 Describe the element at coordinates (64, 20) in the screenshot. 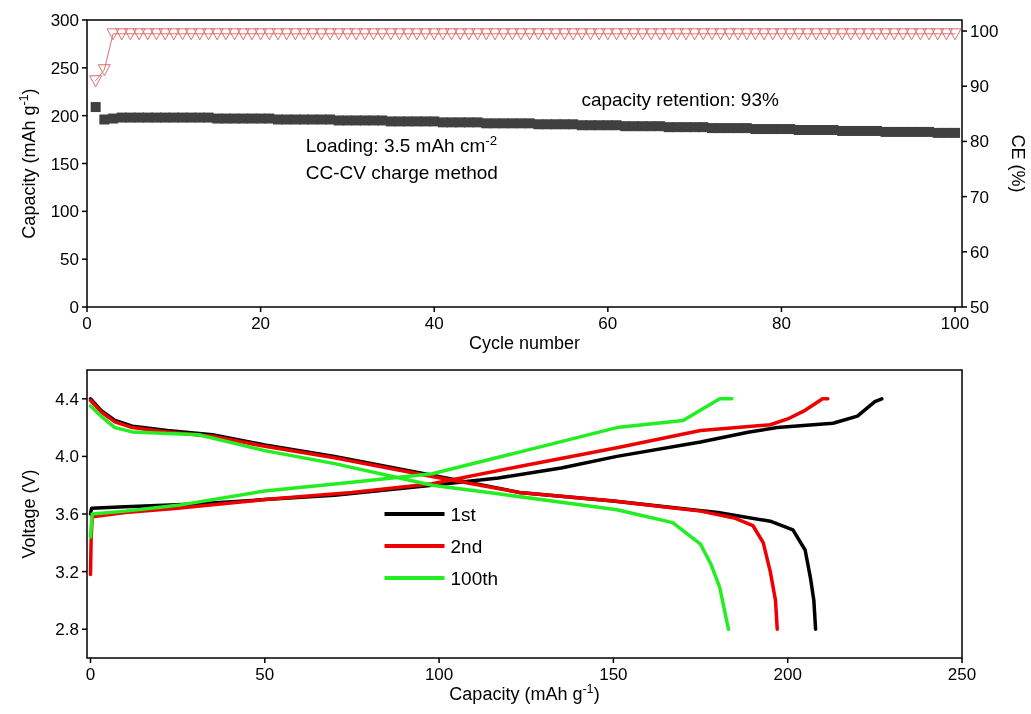

I see `y-tick-label: 300` at that location.